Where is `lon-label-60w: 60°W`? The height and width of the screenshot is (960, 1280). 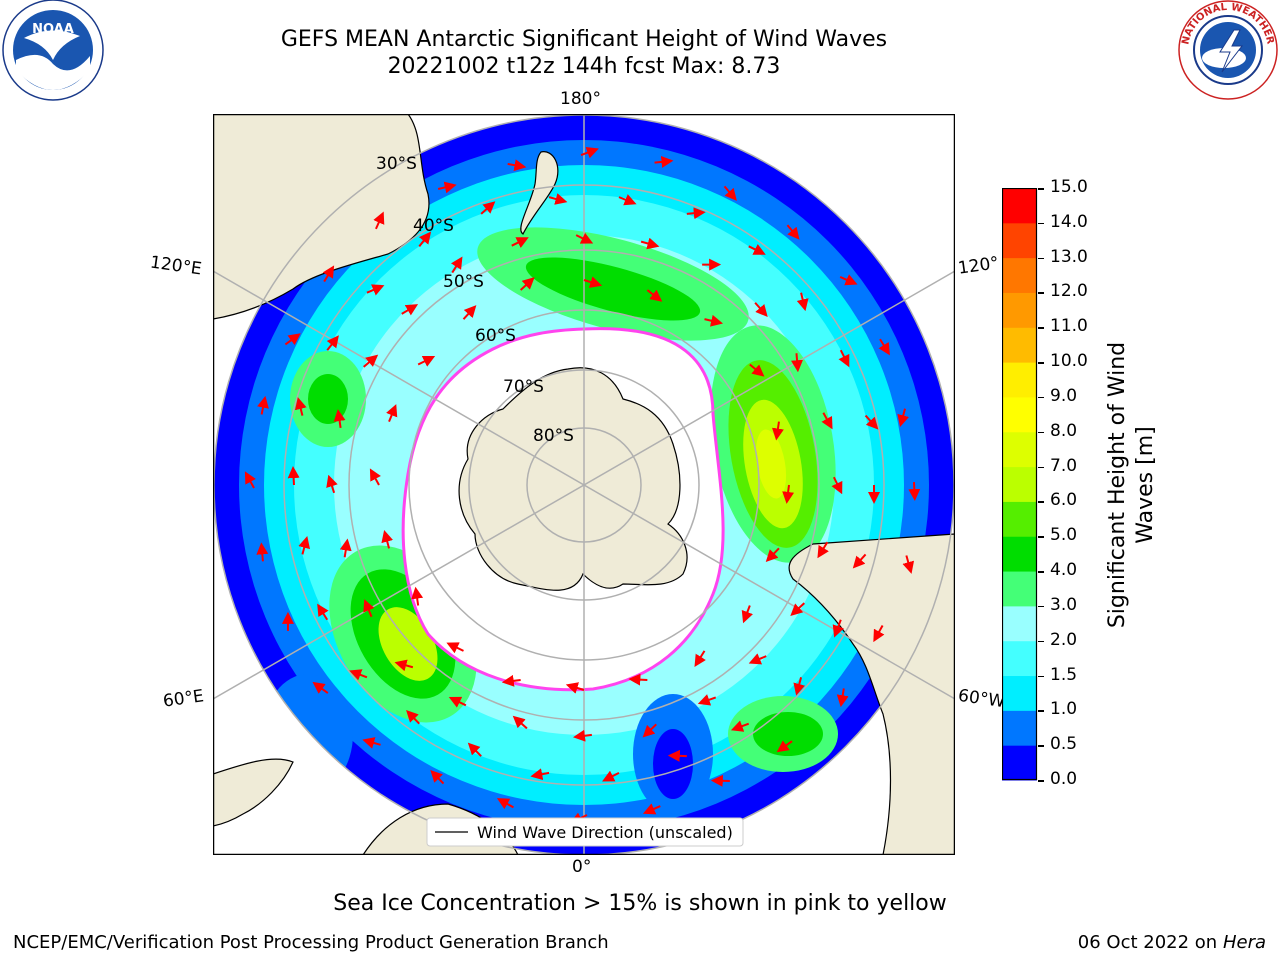 lon-label-60w: 60°W is located at coordinates (981, 699).